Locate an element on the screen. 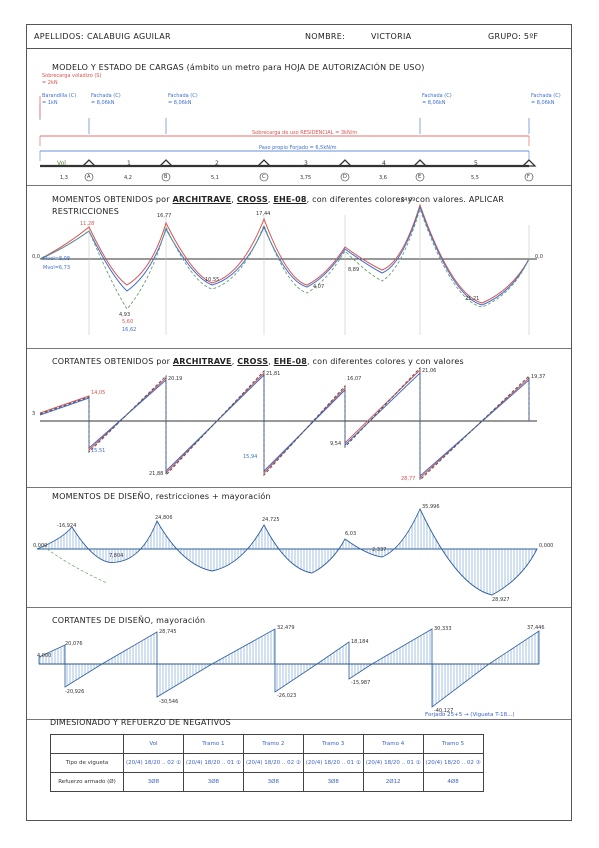 This screenshot has width=599, height=848. shear-label-15: 15,51 is located at coordinates (98, 451).